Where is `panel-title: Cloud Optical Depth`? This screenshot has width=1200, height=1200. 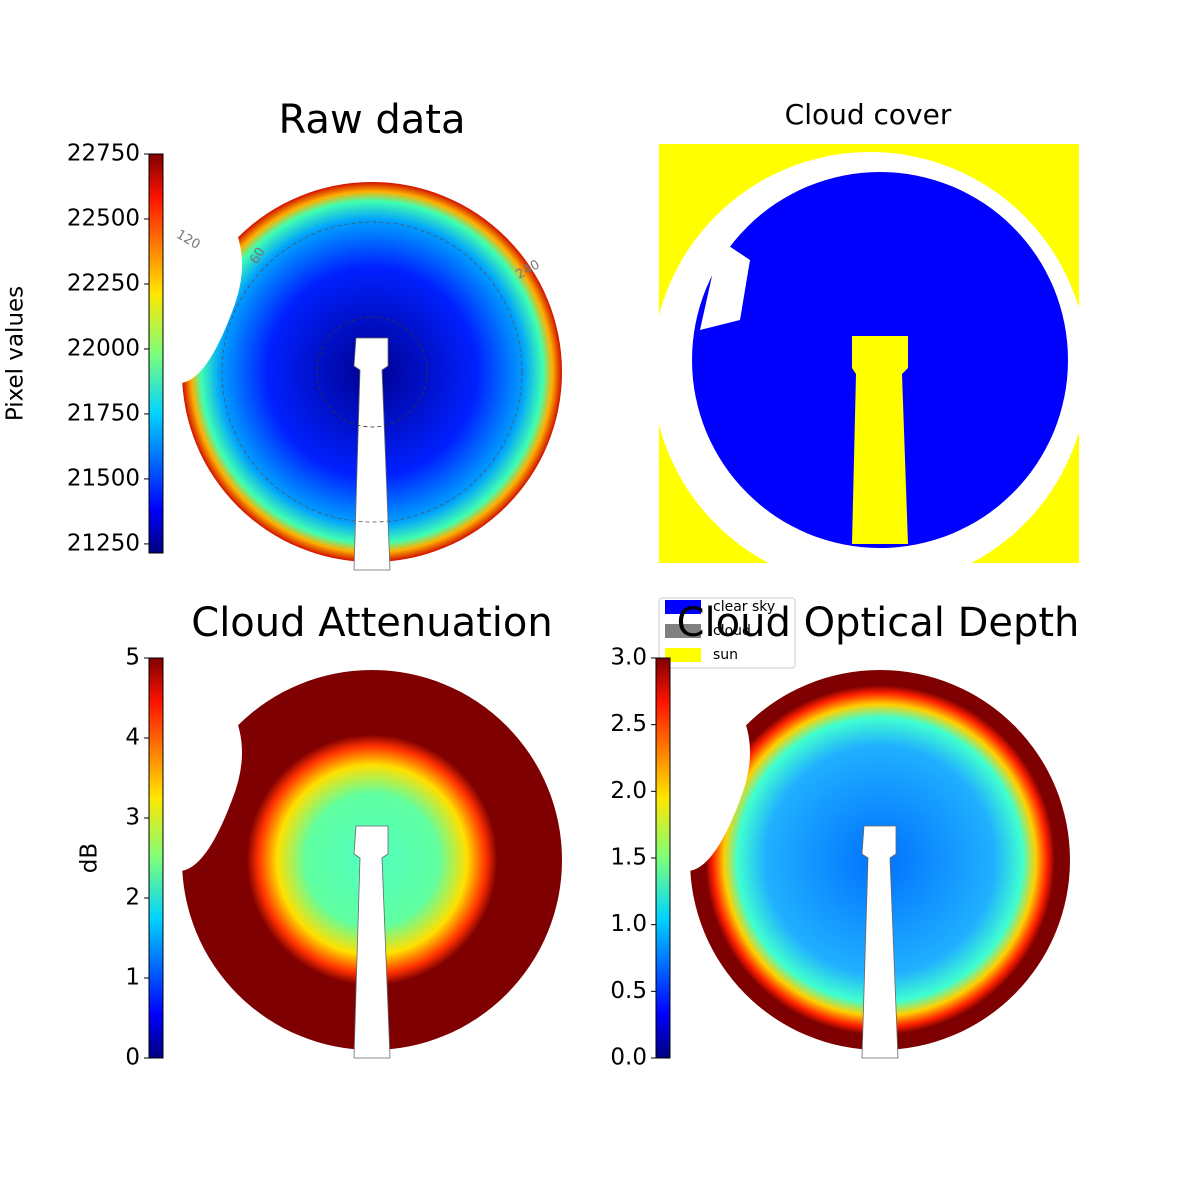 panel-title: Cloud Optical Depth is located at coordinates (878, 623).